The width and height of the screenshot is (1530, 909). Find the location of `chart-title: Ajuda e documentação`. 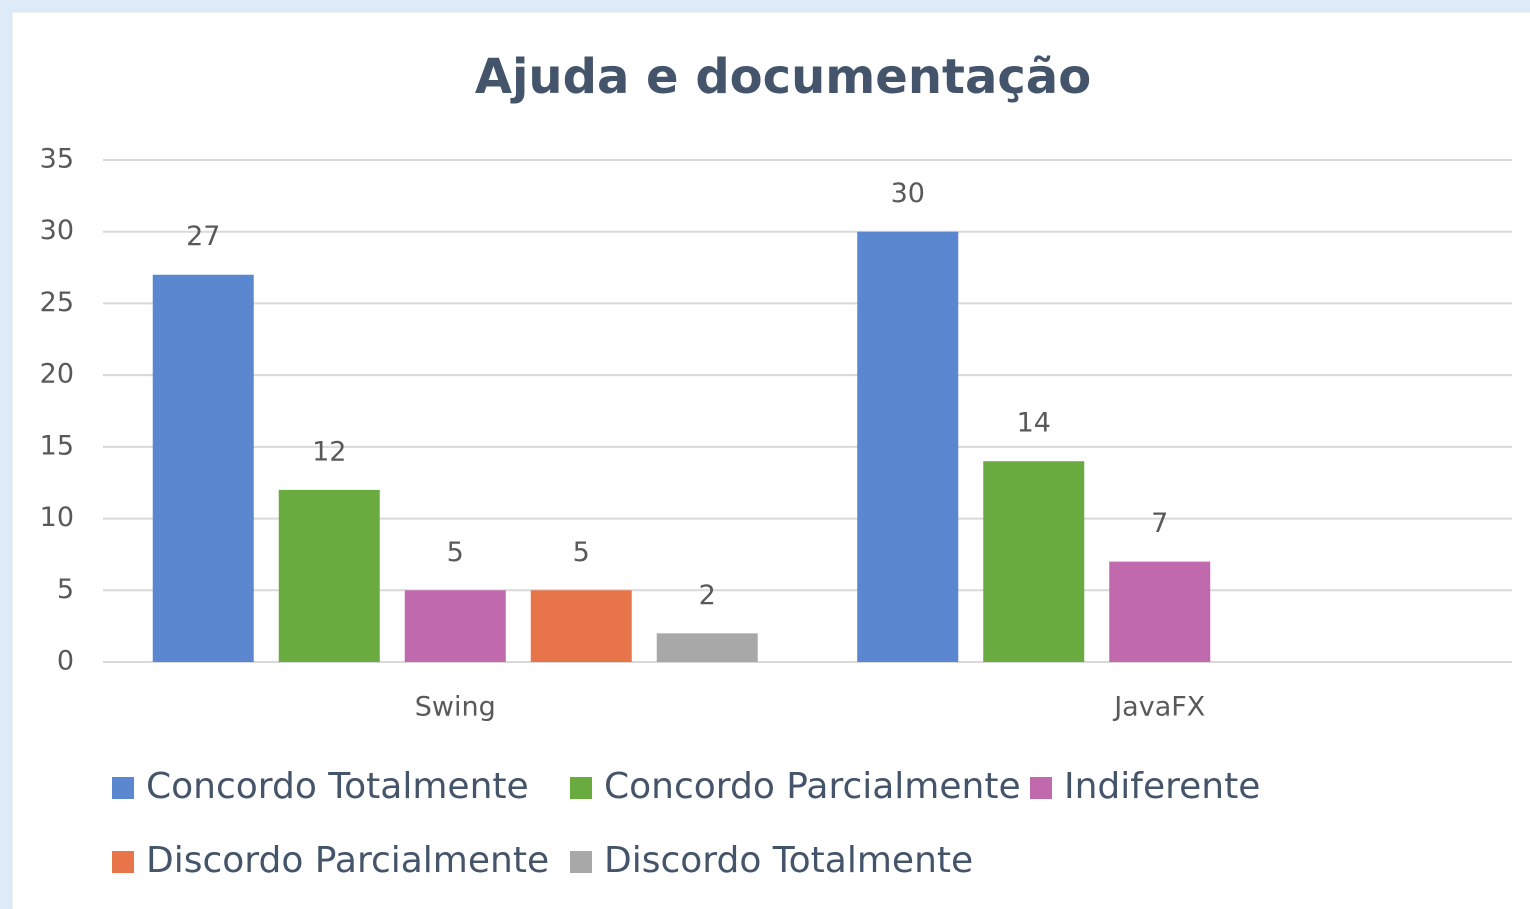

chart-title: Ajuda e documentação is located at coordinates (783, 77).